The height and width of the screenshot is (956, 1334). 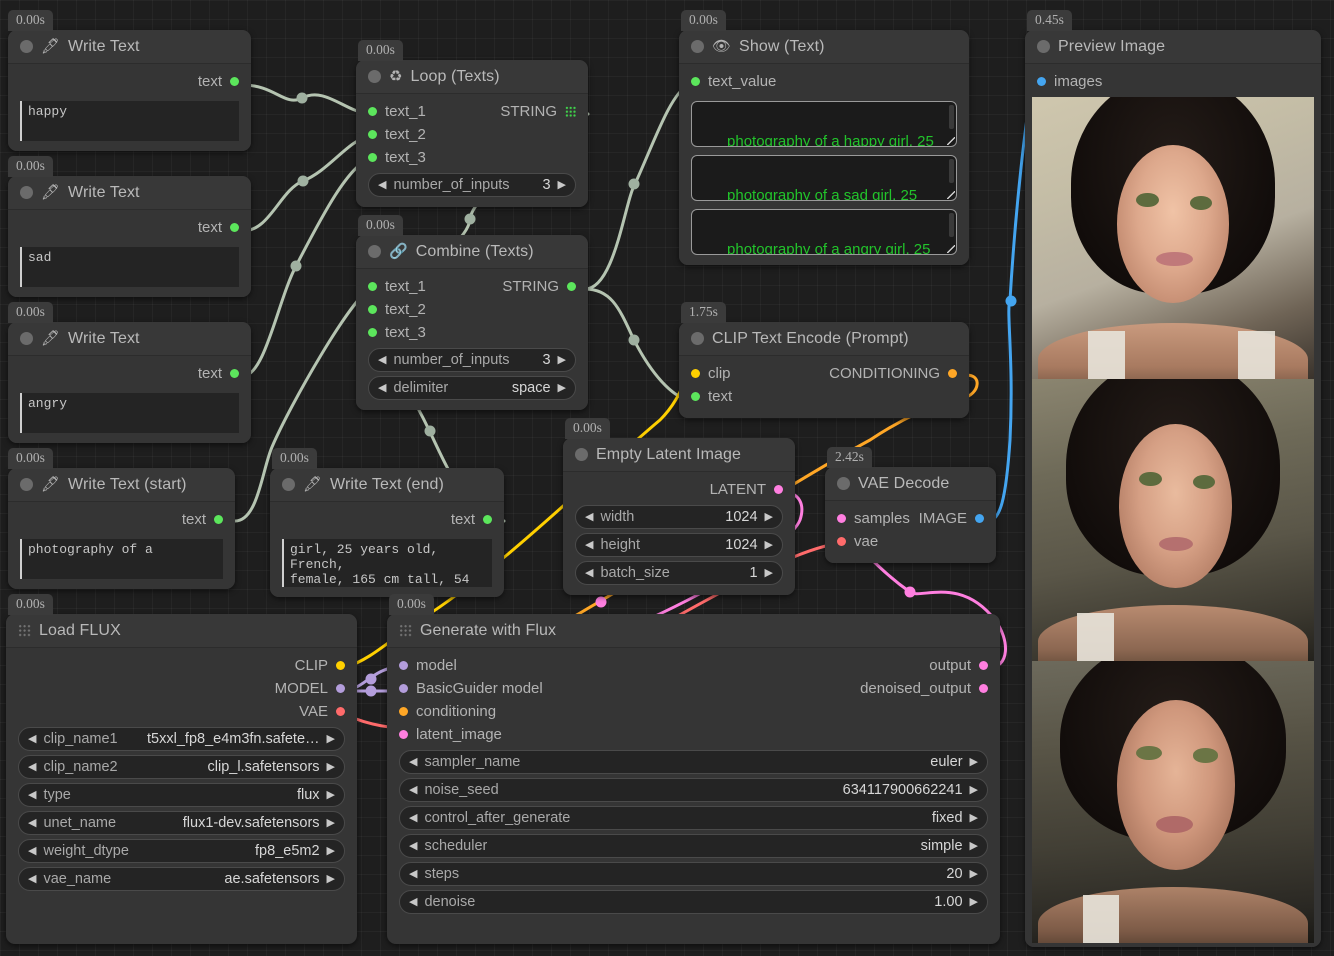 What do you see at coordinates (693, 734) in the screenshot?
I see `input-slot-latent-image: latent_image` at bounding box center [693, 734].